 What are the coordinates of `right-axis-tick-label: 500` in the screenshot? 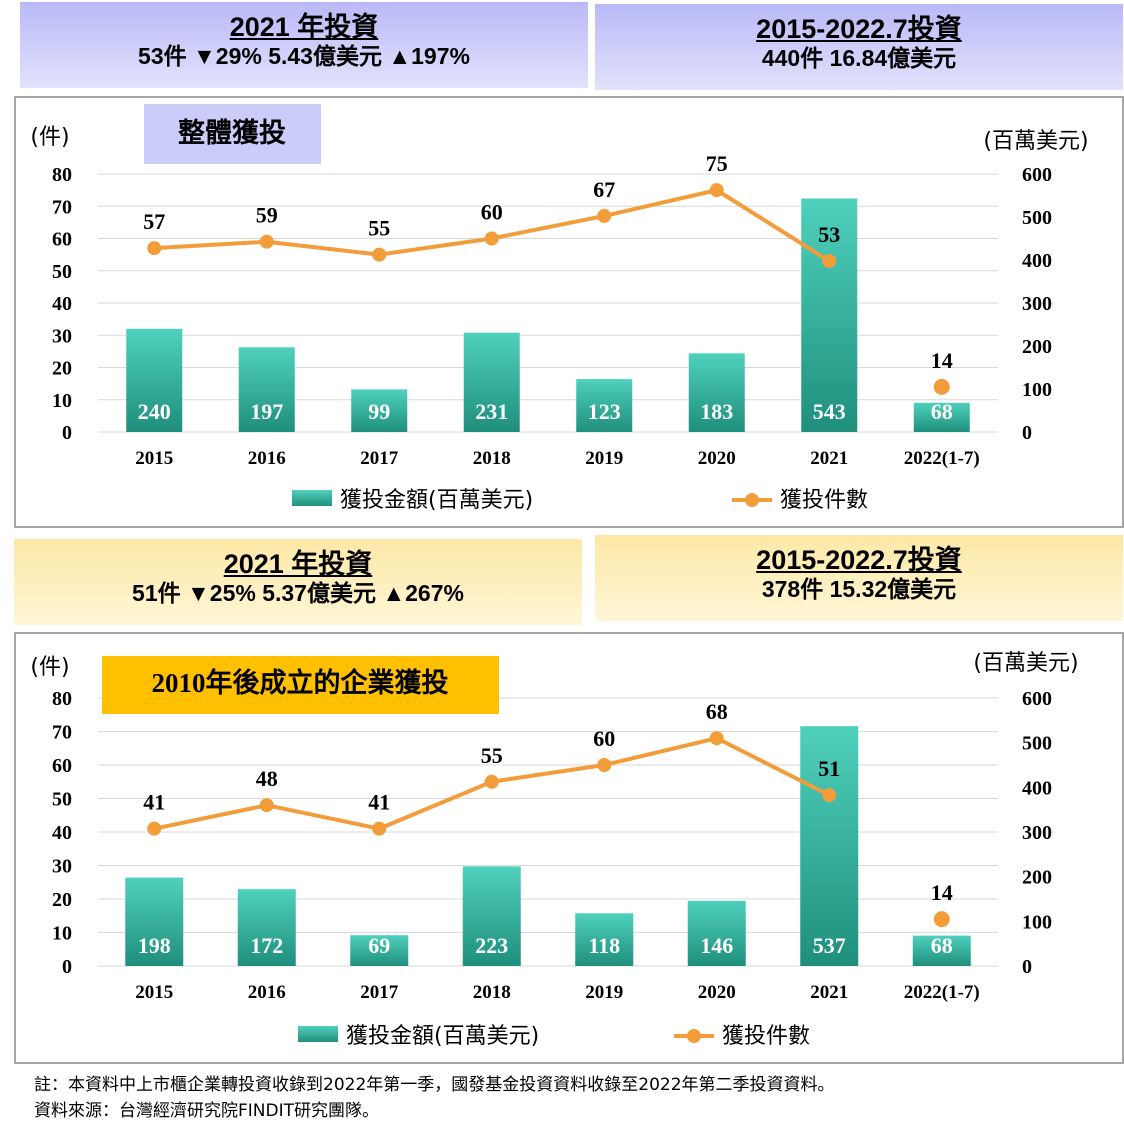 It's located at (1037, 744).